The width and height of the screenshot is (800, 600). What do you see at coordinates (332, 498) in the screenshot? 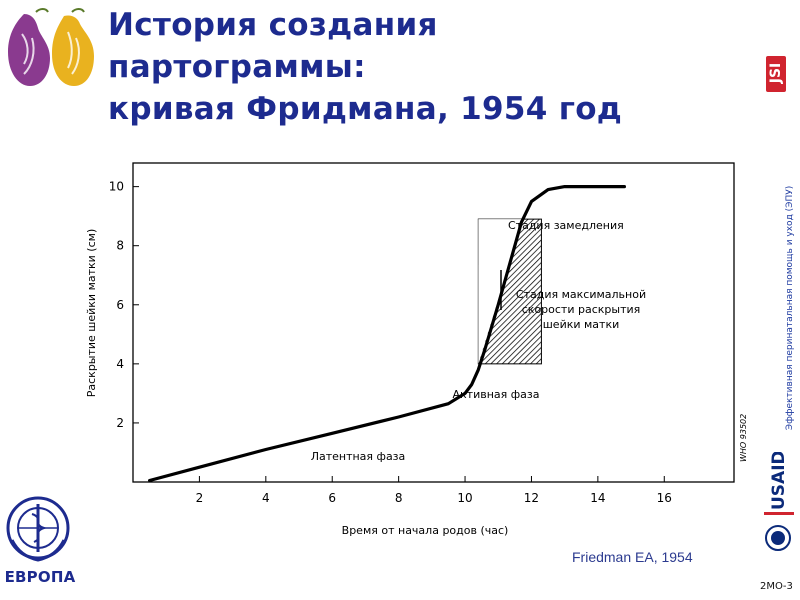
I see `x-tick-label: 6` at bounding box center [332, 498].